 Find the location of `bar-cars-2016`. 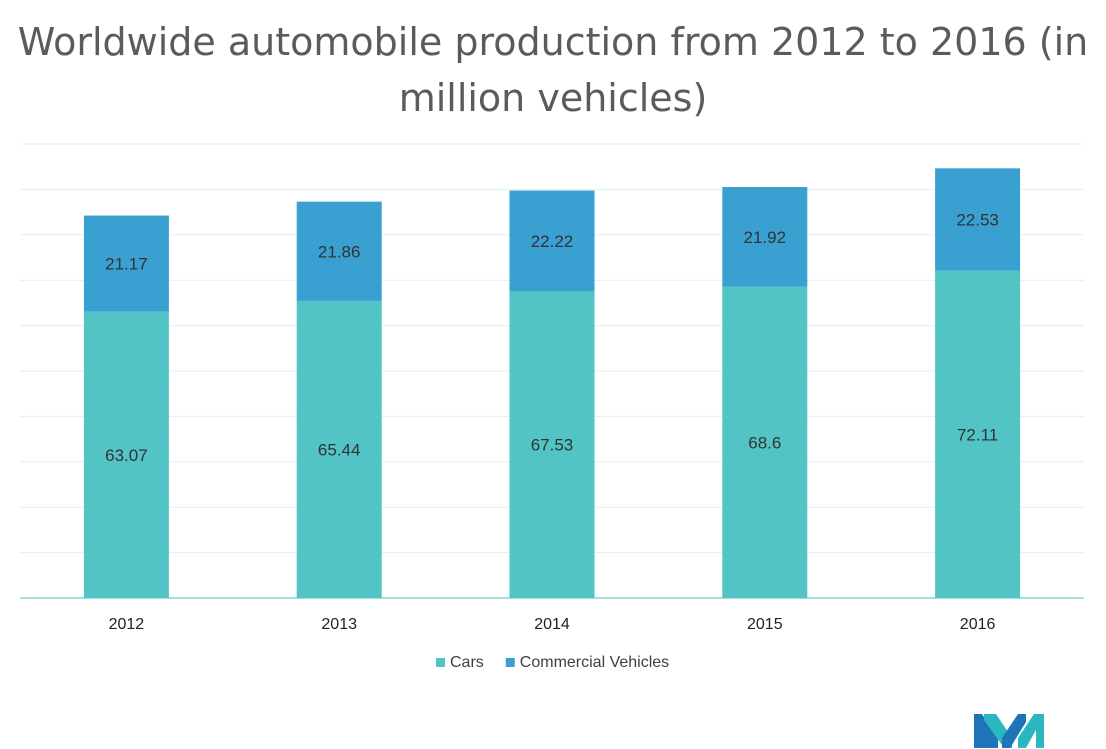

bar-cars-2016 is located at coordinates (978, 434).